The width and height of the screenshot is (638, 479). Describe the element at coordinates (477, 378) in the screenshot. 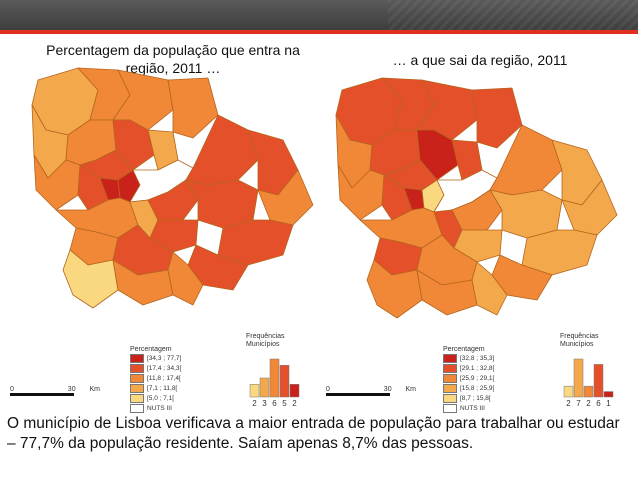

I see `legend-label: [25,9 ; 29,1[` at that location.